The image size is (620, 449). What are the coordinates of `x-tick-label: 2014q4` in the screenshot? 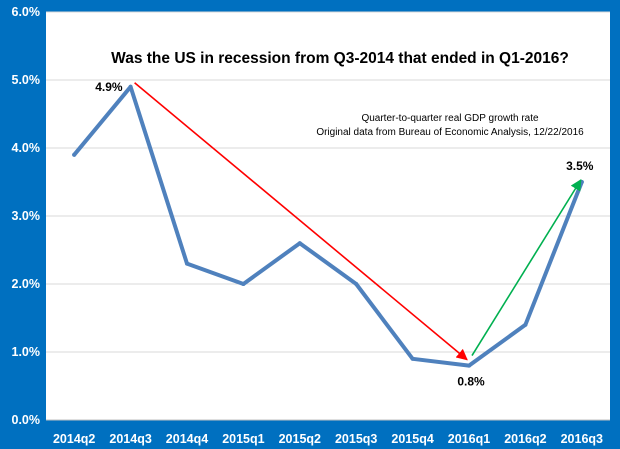 It's located at (187, 439).